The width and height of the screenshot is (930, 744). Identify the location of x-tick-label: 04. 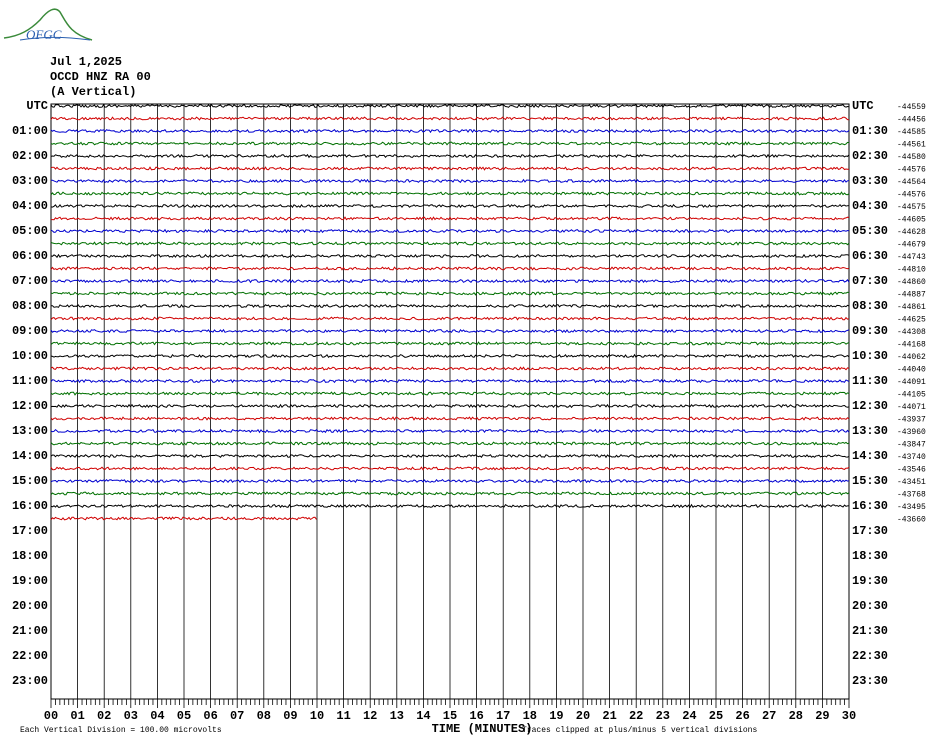
(157, 716).